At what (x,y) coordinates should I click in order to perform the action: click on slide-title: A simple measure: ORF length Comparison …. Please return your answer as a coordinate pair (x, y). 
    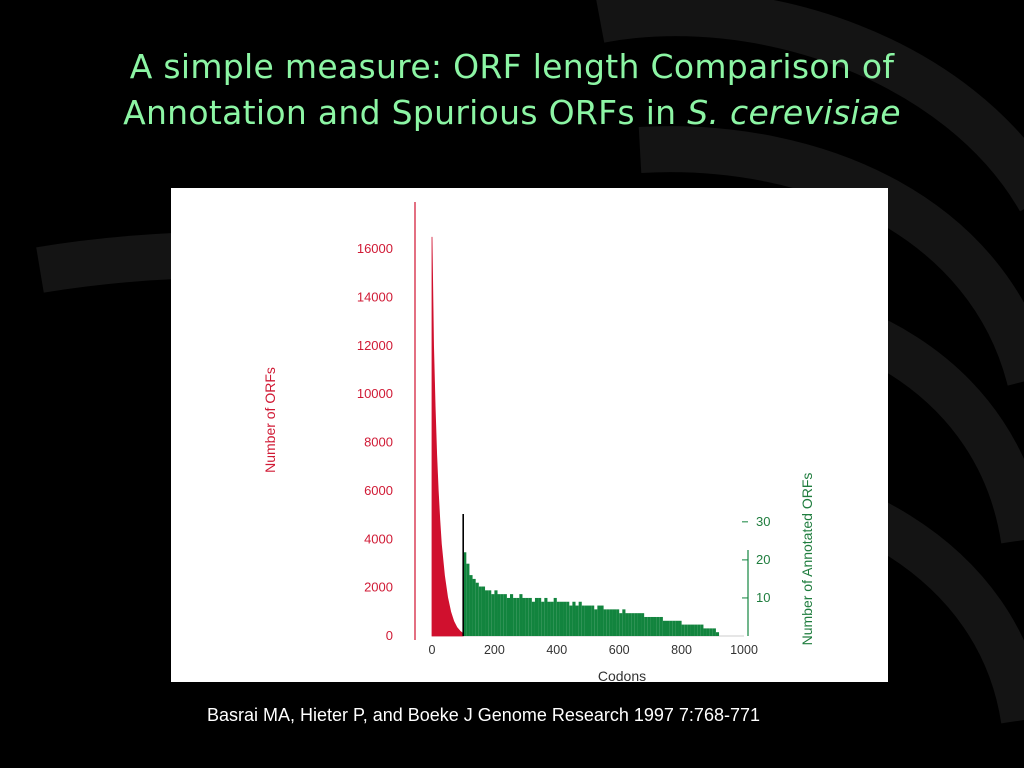
    Looking at the image, I should click on (512, 90).